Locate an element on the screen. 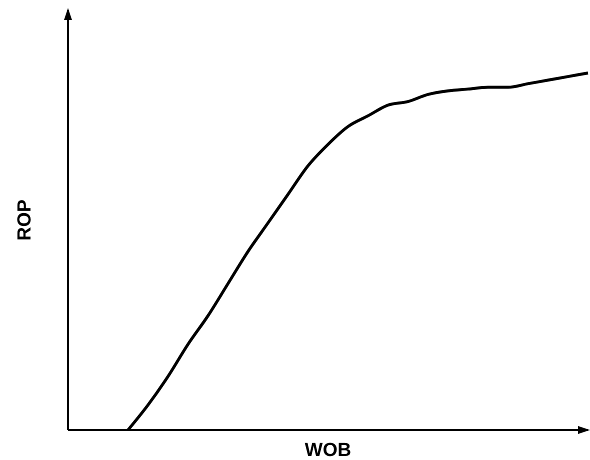  x-axis-title: WOB is located at coordinates (328, 450).